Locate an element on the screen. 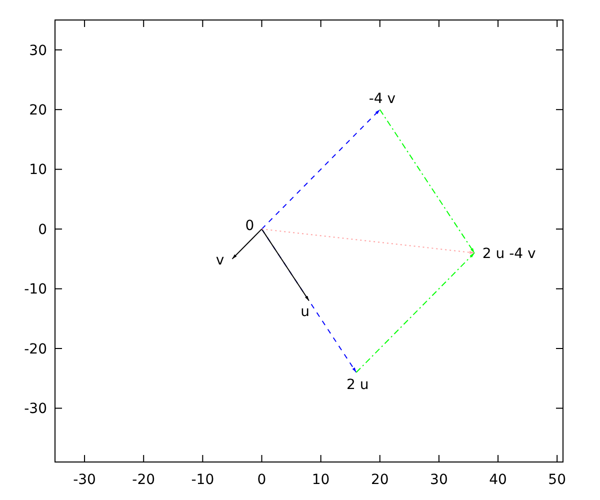 This screenshot has height=500, width=600. annotation: u is located at coordinates (305, 312).